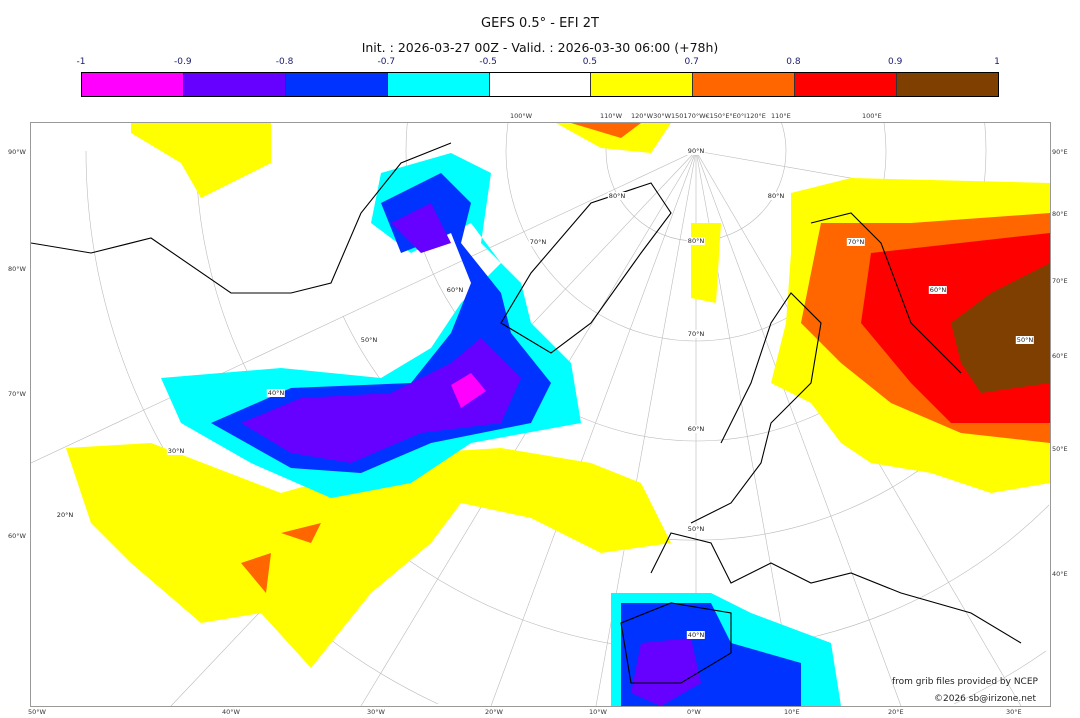 This screenshot has height=718, width=1080. What do you see at coordinates (17, 394) in the screenshot?
I see `left-axis-label: 70°W` at bounding box center [17, 394].